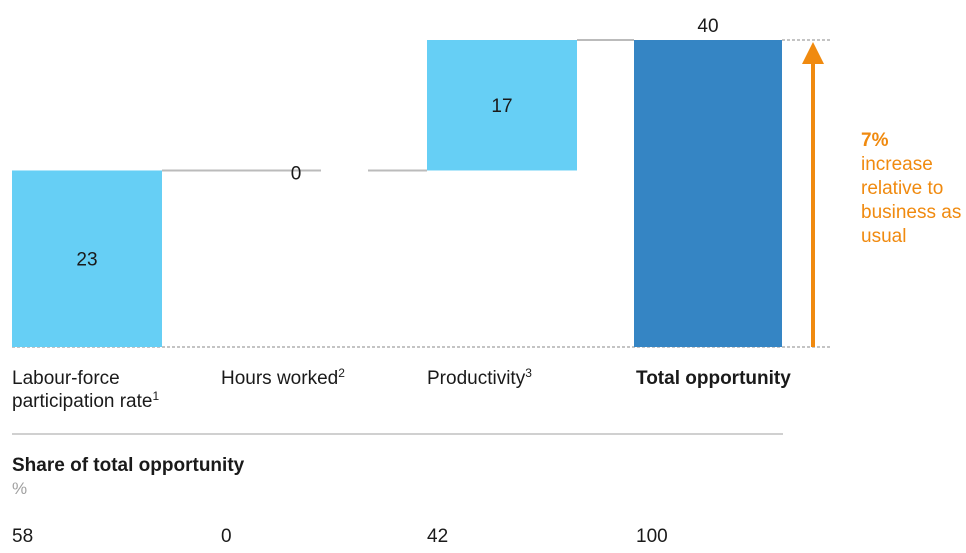 Image resolution: width=966 pixels, height=553 pixels. Describe the element at coordinates (652, 536) in the screenshot. I see `share-value-total: 100` at that location.